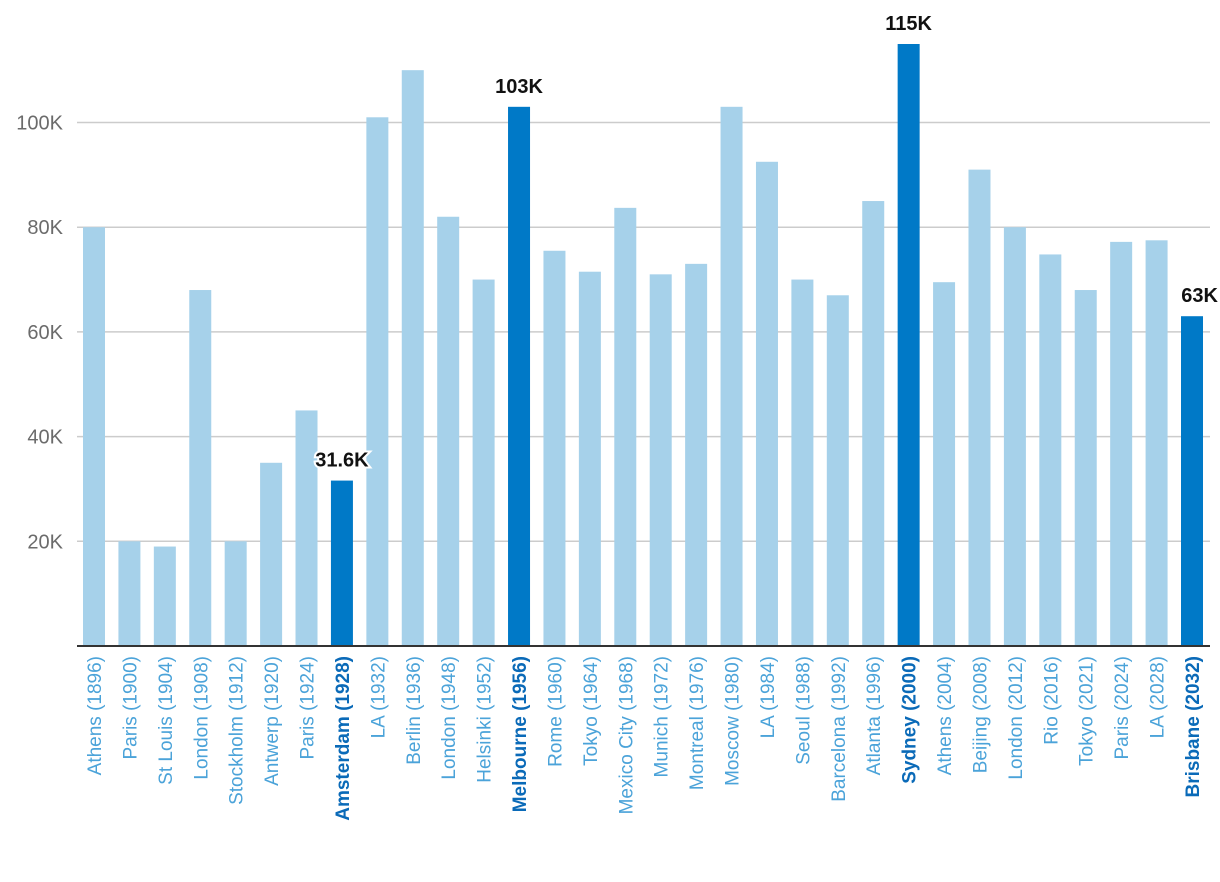 This screenshot has height=882, width=1220. I want to click on x-tick-label: Moscow (1980), so click(733, 721).